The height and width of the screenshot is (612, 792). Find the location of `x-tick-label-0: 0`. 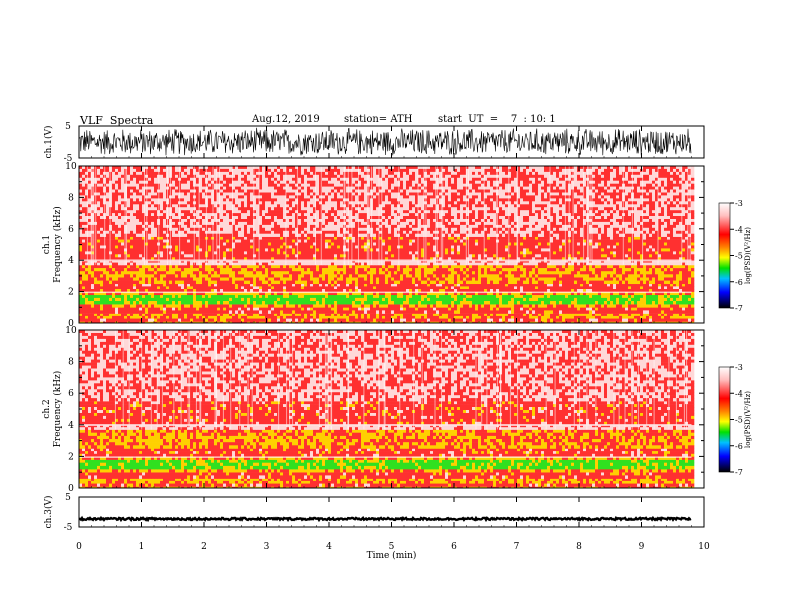

x-tick-label-0: 0 is located at coordinates (79, 547).